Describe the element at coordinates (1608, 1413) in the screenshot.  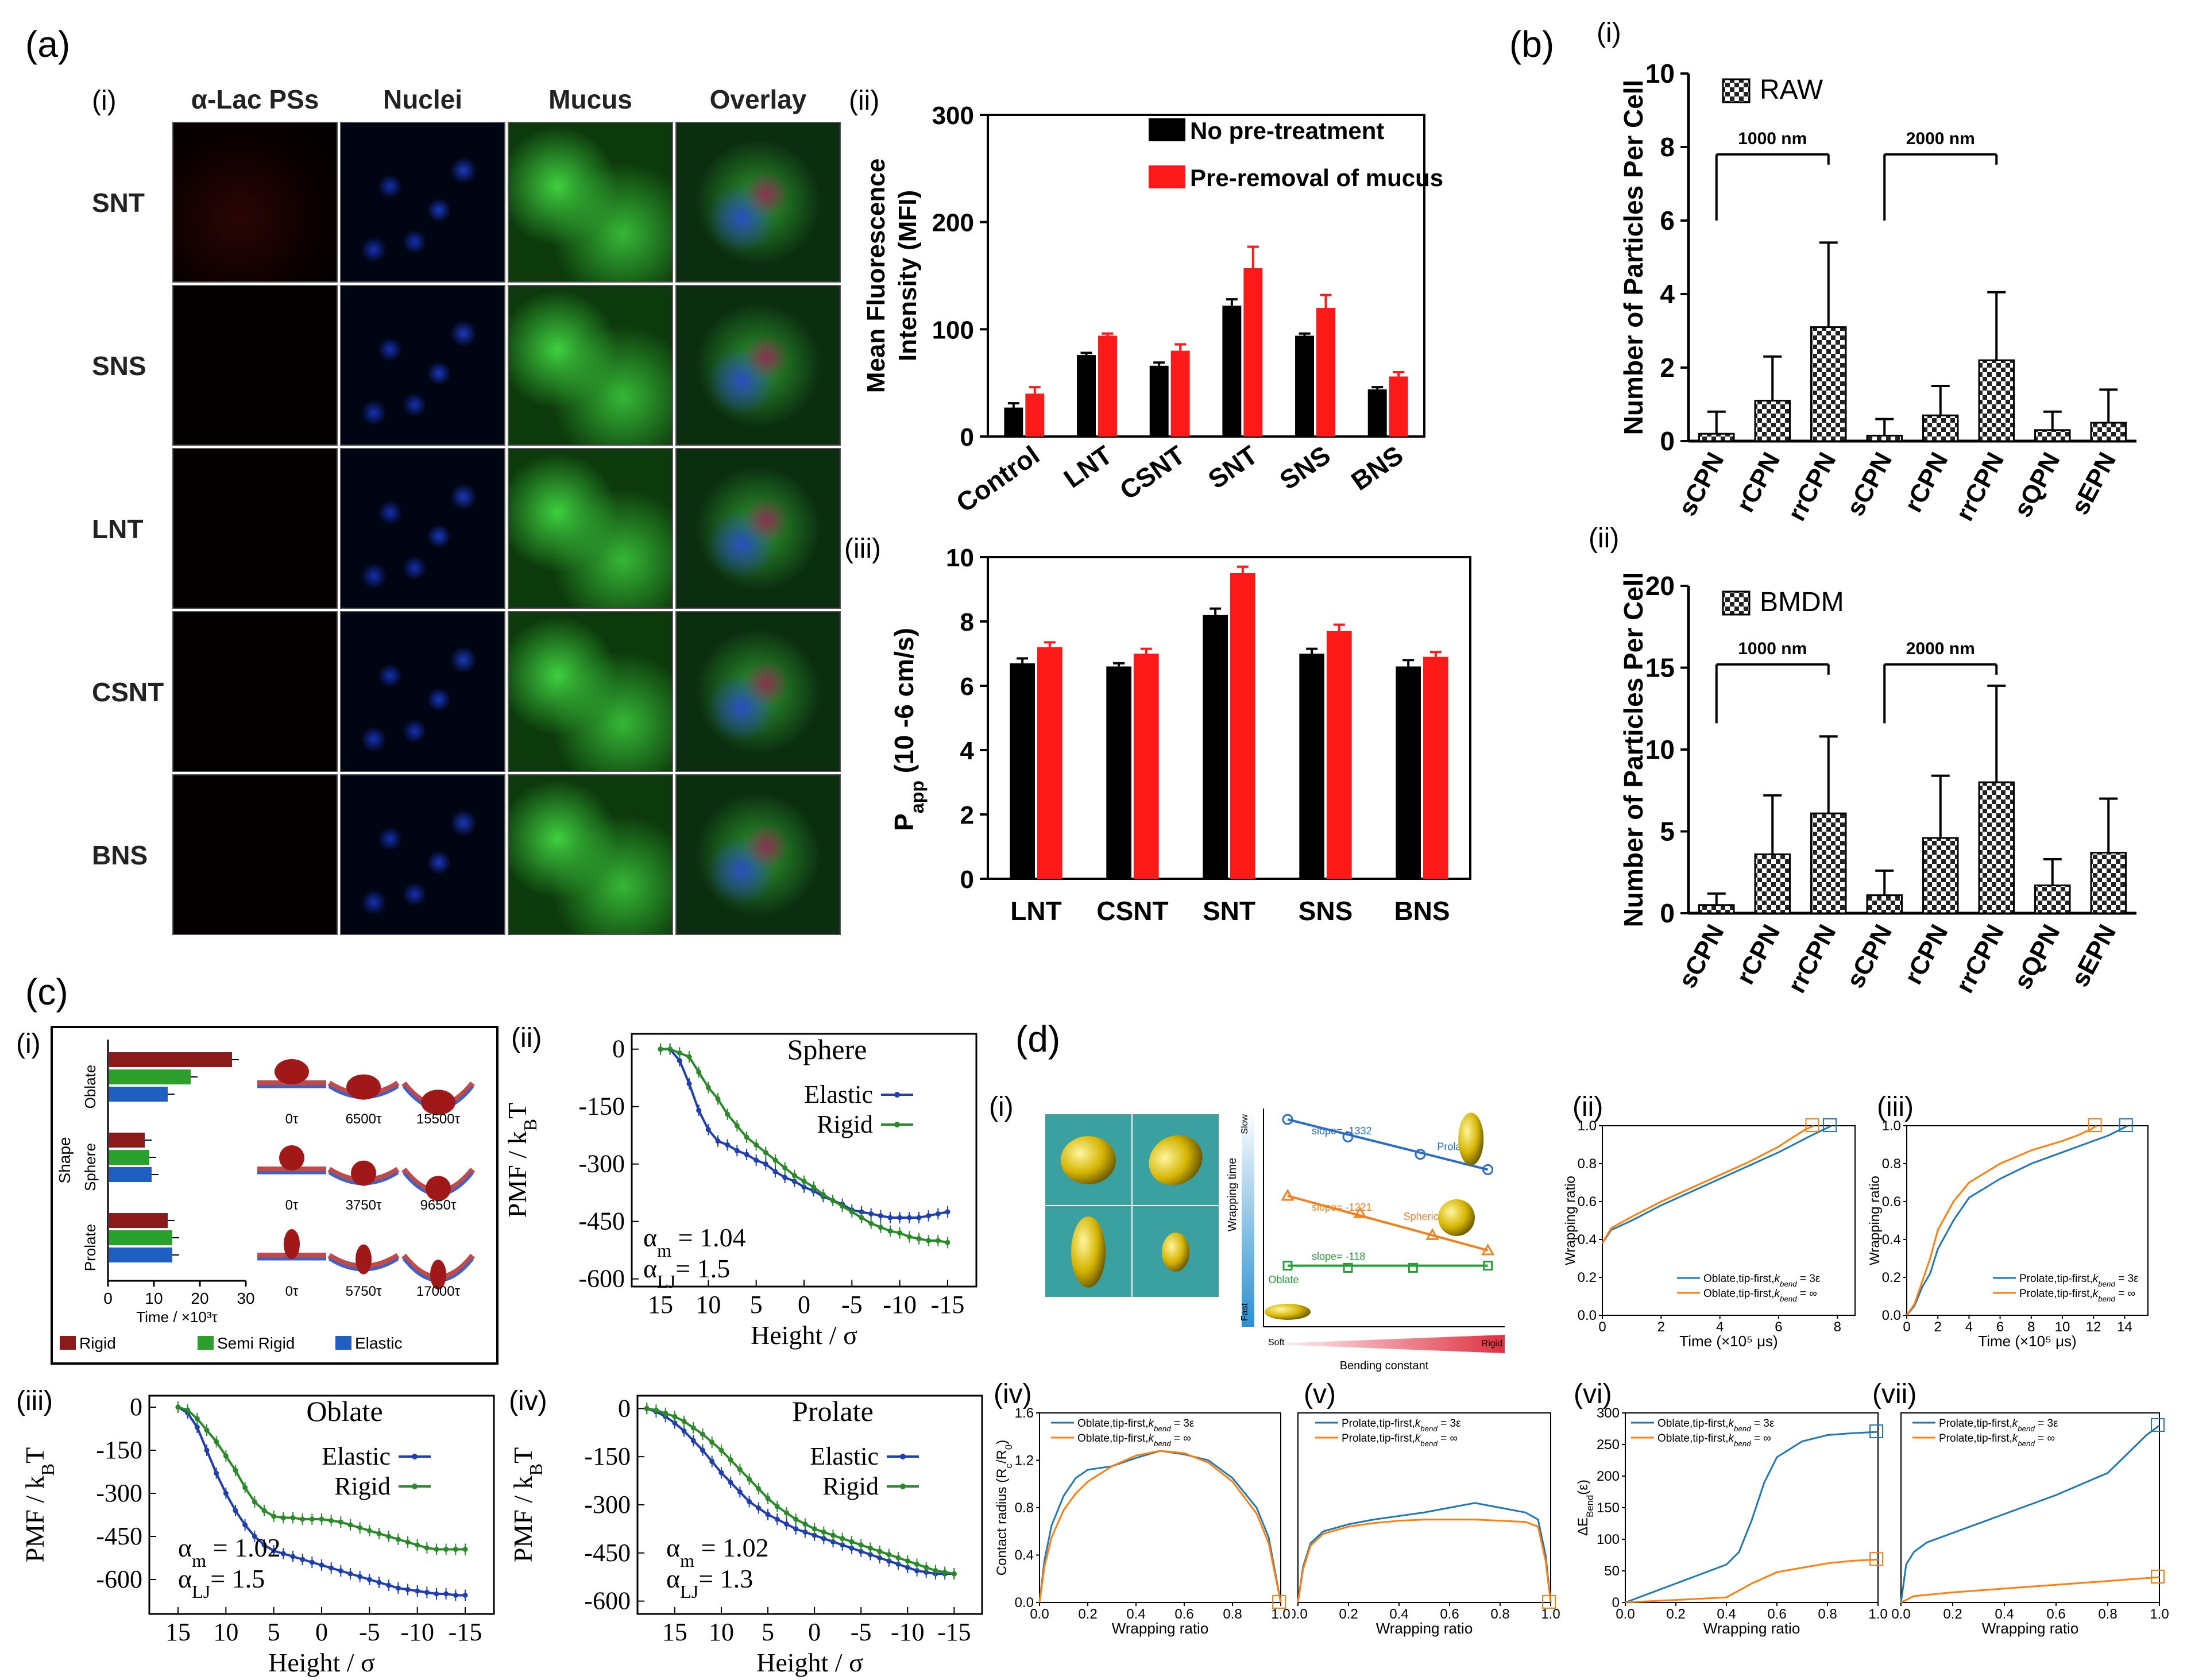
I see `y-tick-label: 300` at that location.